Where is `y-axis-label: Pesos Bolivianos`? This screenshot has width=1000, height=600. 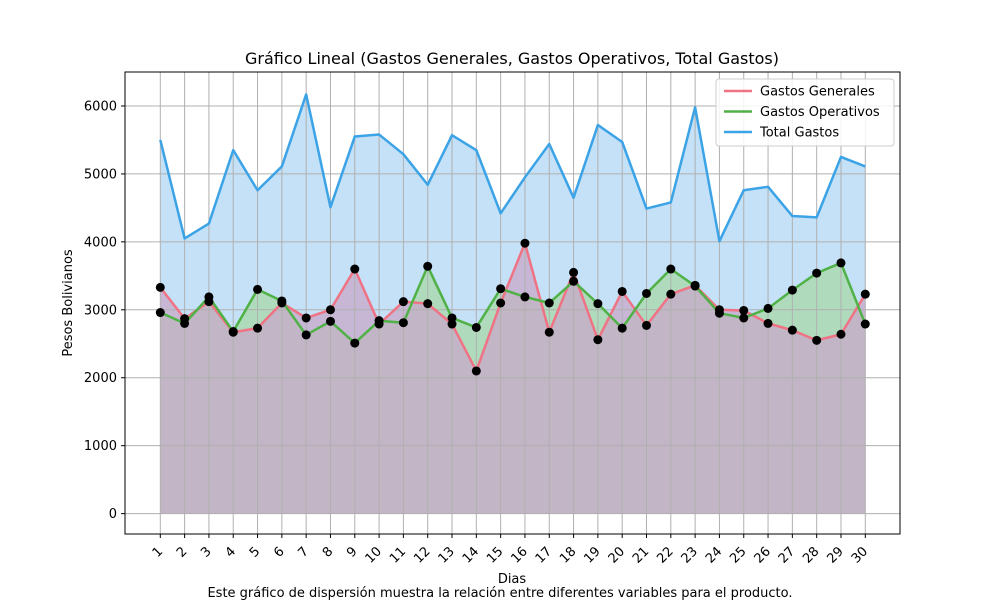
y-axis-label: Pesos Bolivianos is located at coordinates (68, 303).